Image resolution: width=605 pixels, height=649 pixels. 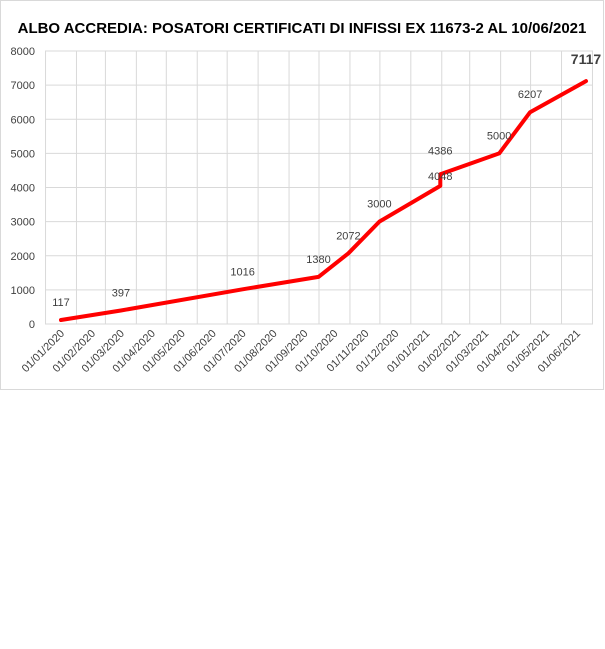 What do you see at coordinates (23, 223) in the screenshot?
I see `y-tick-label: 3000` at bounding box center [23, 223].